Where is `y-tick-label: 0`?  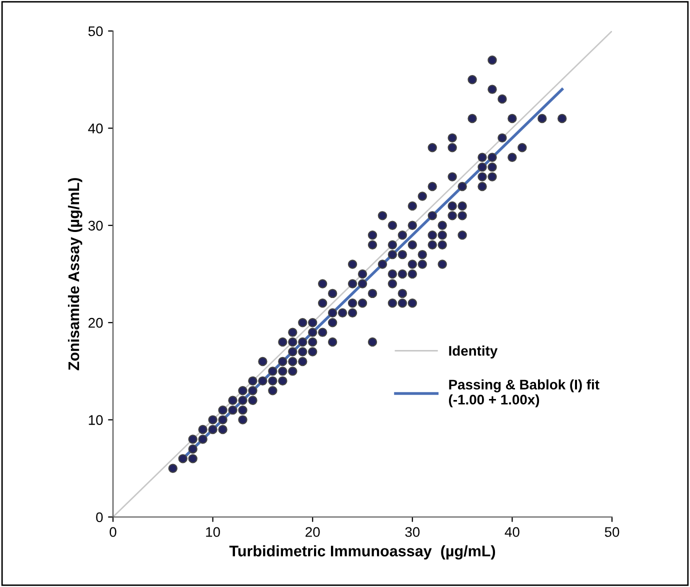 y-tick-label: 0 is located at coordinates (99, 517).